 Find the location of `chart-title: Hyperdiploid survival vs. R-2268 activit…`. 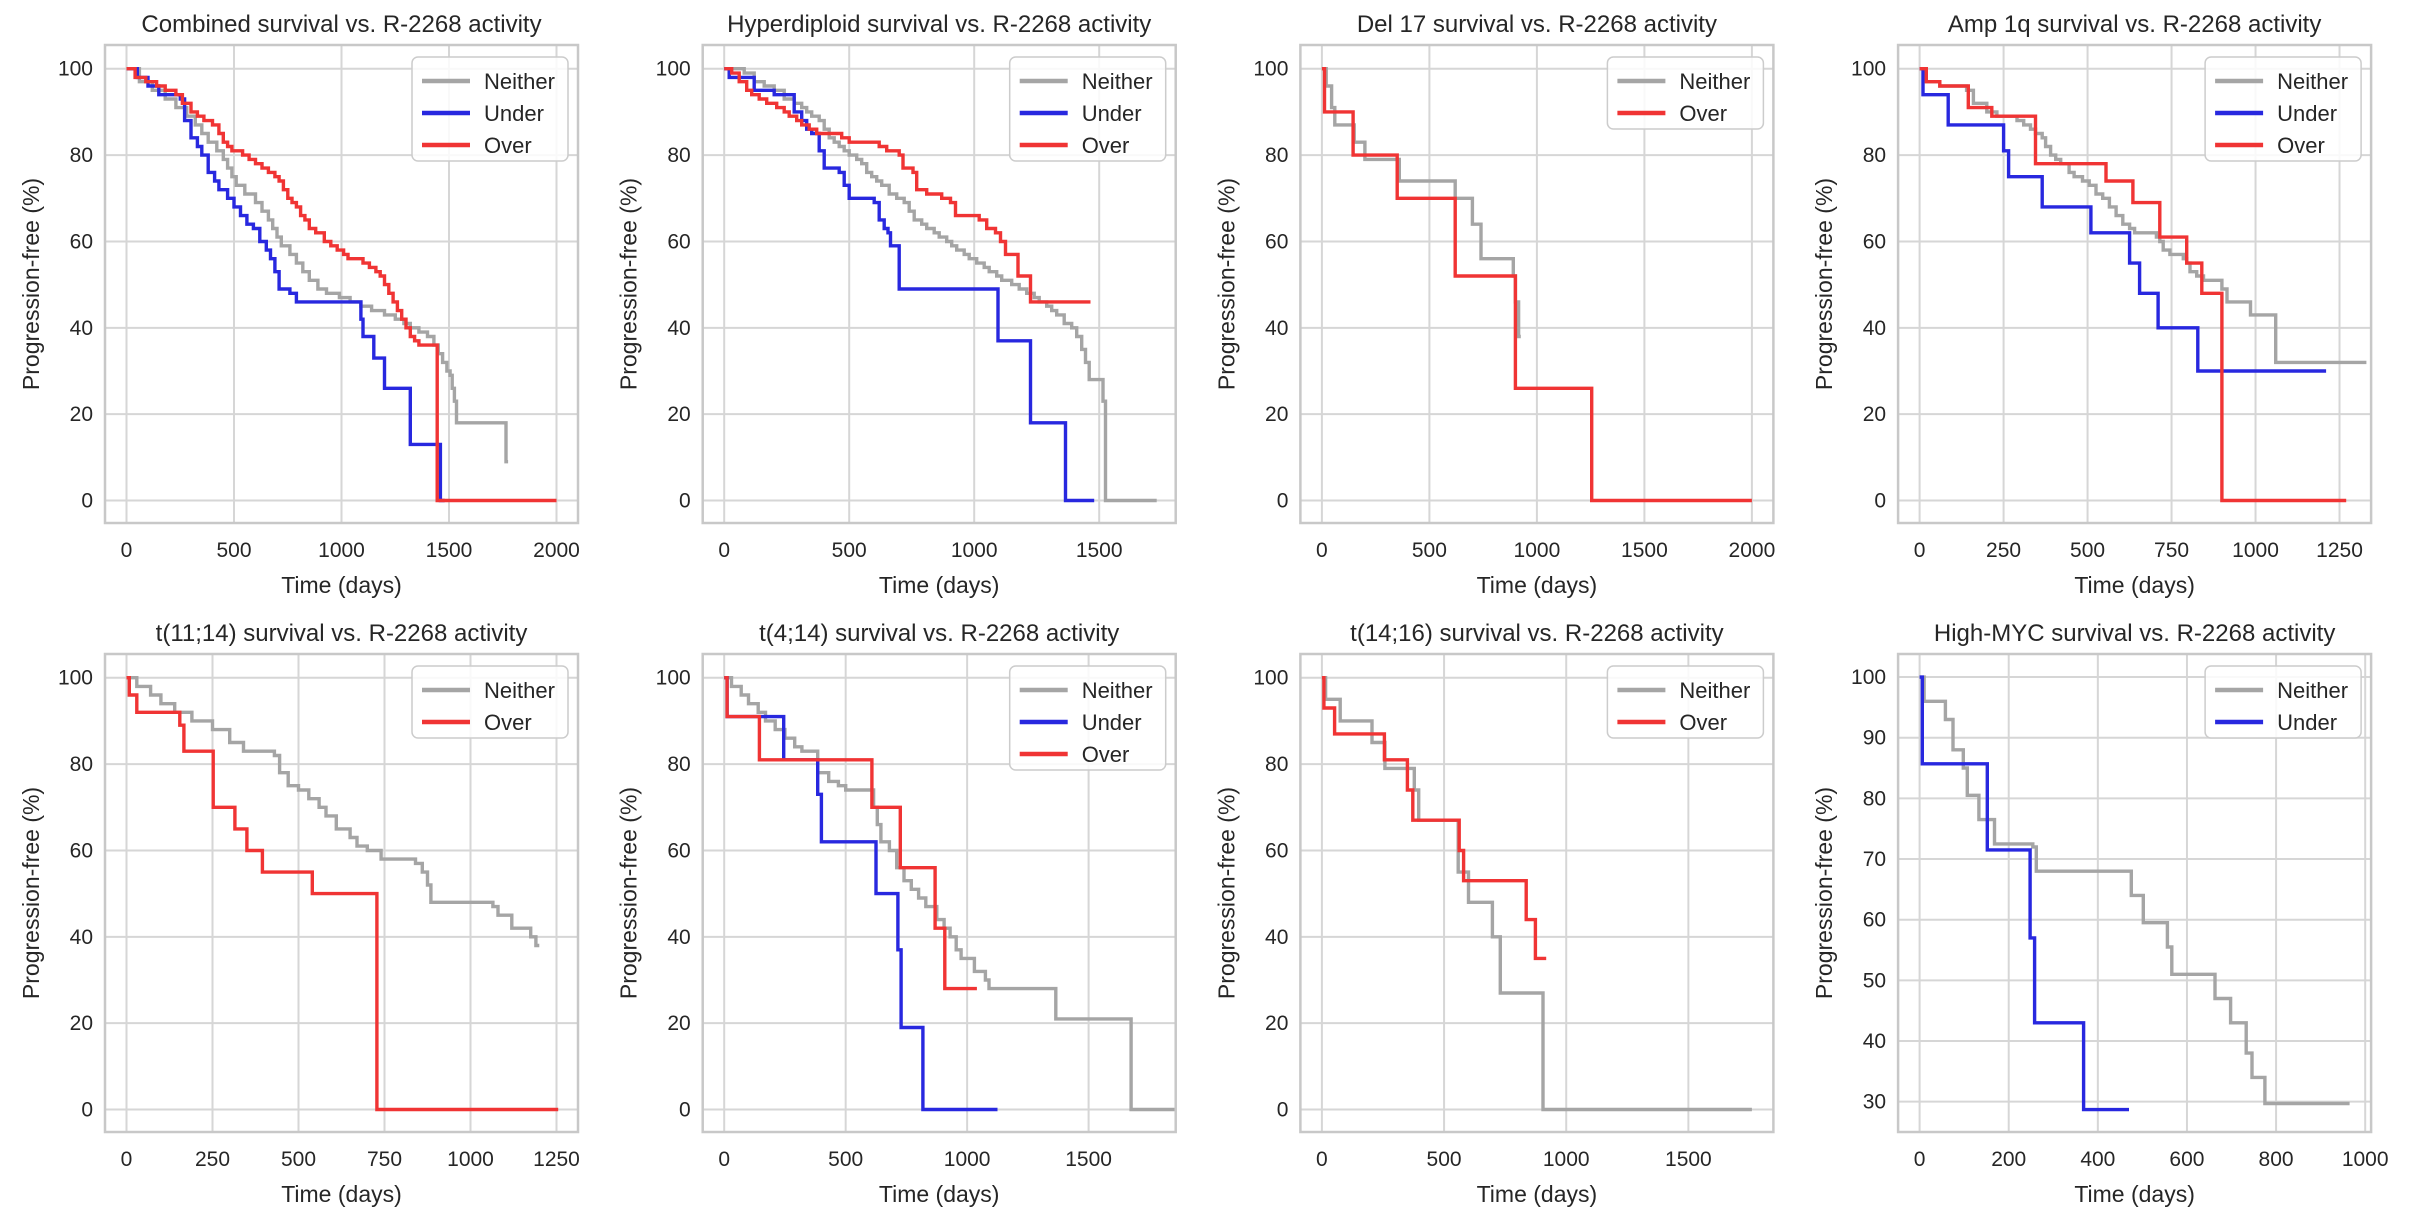

chart-title: Hyperdiploid survival vs. R-2268 activit… is located at coordinates (939, 24).